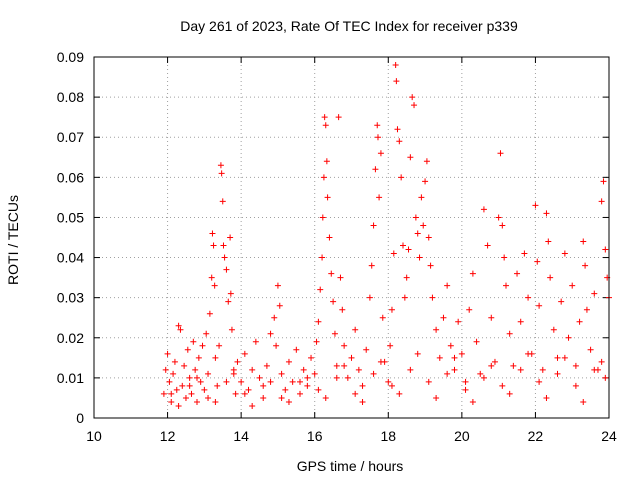 The image size is (640, 480). I want to click on y-tick-label: 0.08, so click(70, 97).